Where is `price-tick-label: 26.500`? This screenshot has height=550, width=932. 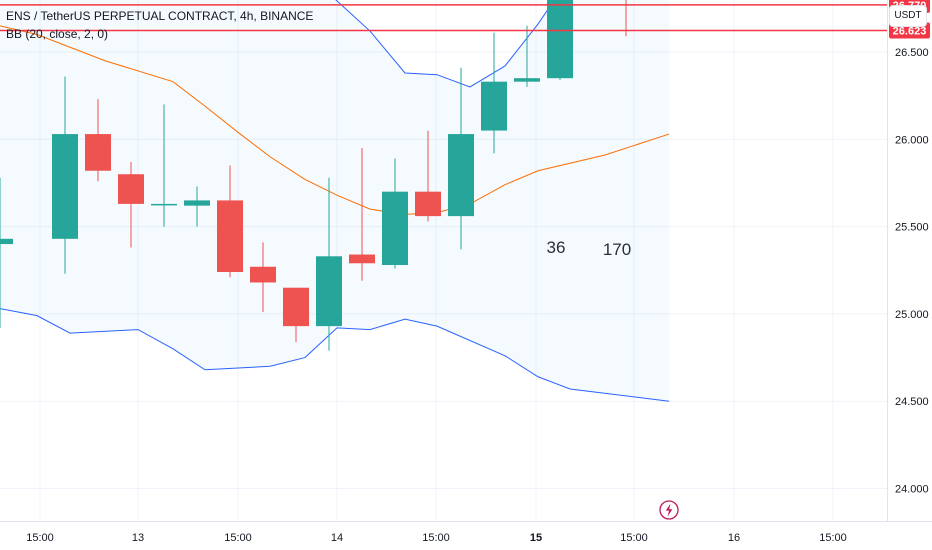
price-tick-label: 26.500 is located at coordinates (912, 53).